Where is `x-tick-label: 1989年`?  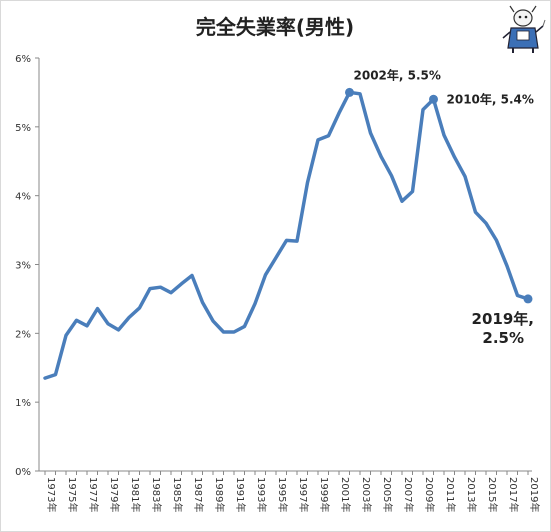 x-tick-label: 1989年 is located at coordinates (219, 494).